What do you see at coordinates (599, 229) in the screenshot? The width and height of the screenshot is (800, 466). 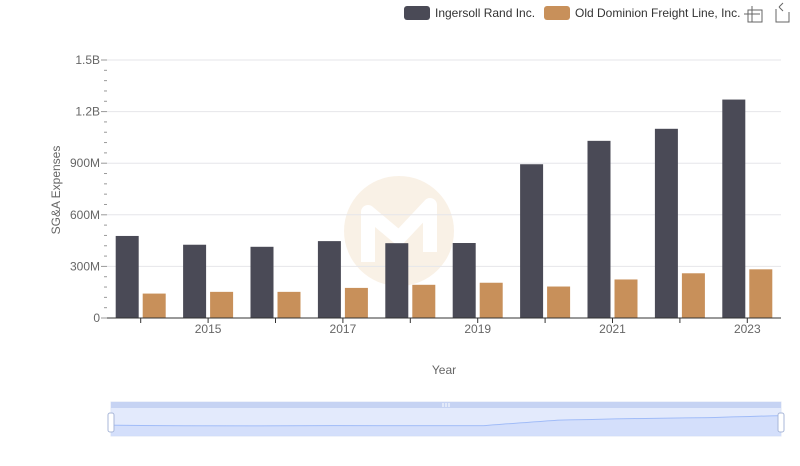 I see `bar-ingersoll-rand-2021` at bounding box center [599, 229].